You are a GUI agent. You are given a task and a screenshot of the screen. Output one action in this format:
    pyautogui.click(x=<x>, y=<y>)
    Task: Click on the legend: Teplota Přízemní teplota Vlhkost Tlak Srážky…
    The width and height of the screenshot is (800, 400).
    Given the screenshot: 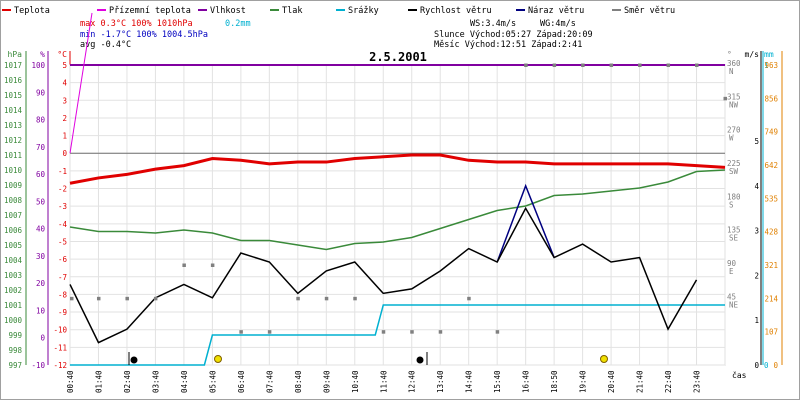 What is the action you would take?
    pyautogui.click(x=338, y=11)
    